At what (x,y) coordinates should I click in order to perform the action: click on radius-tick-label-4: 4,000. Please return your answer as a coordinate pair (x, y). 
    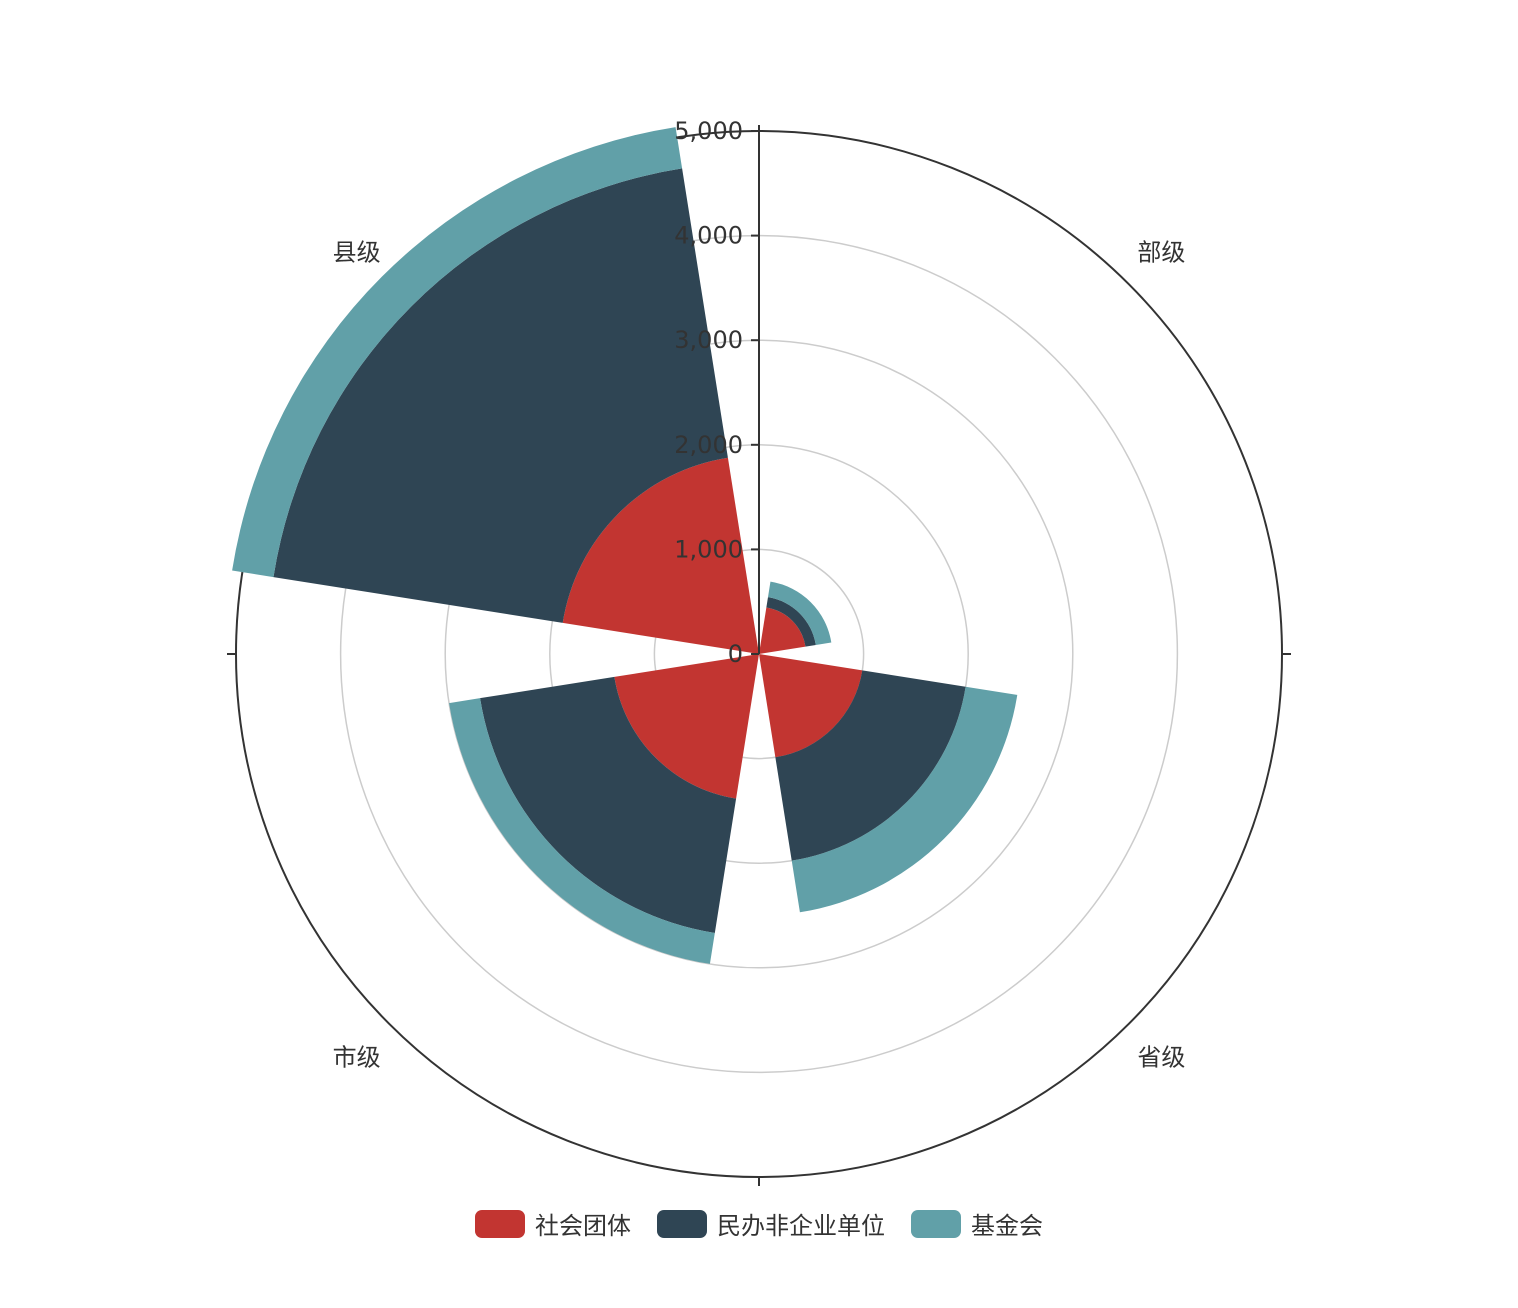
    Looking at the image, I should click on (708, 236).